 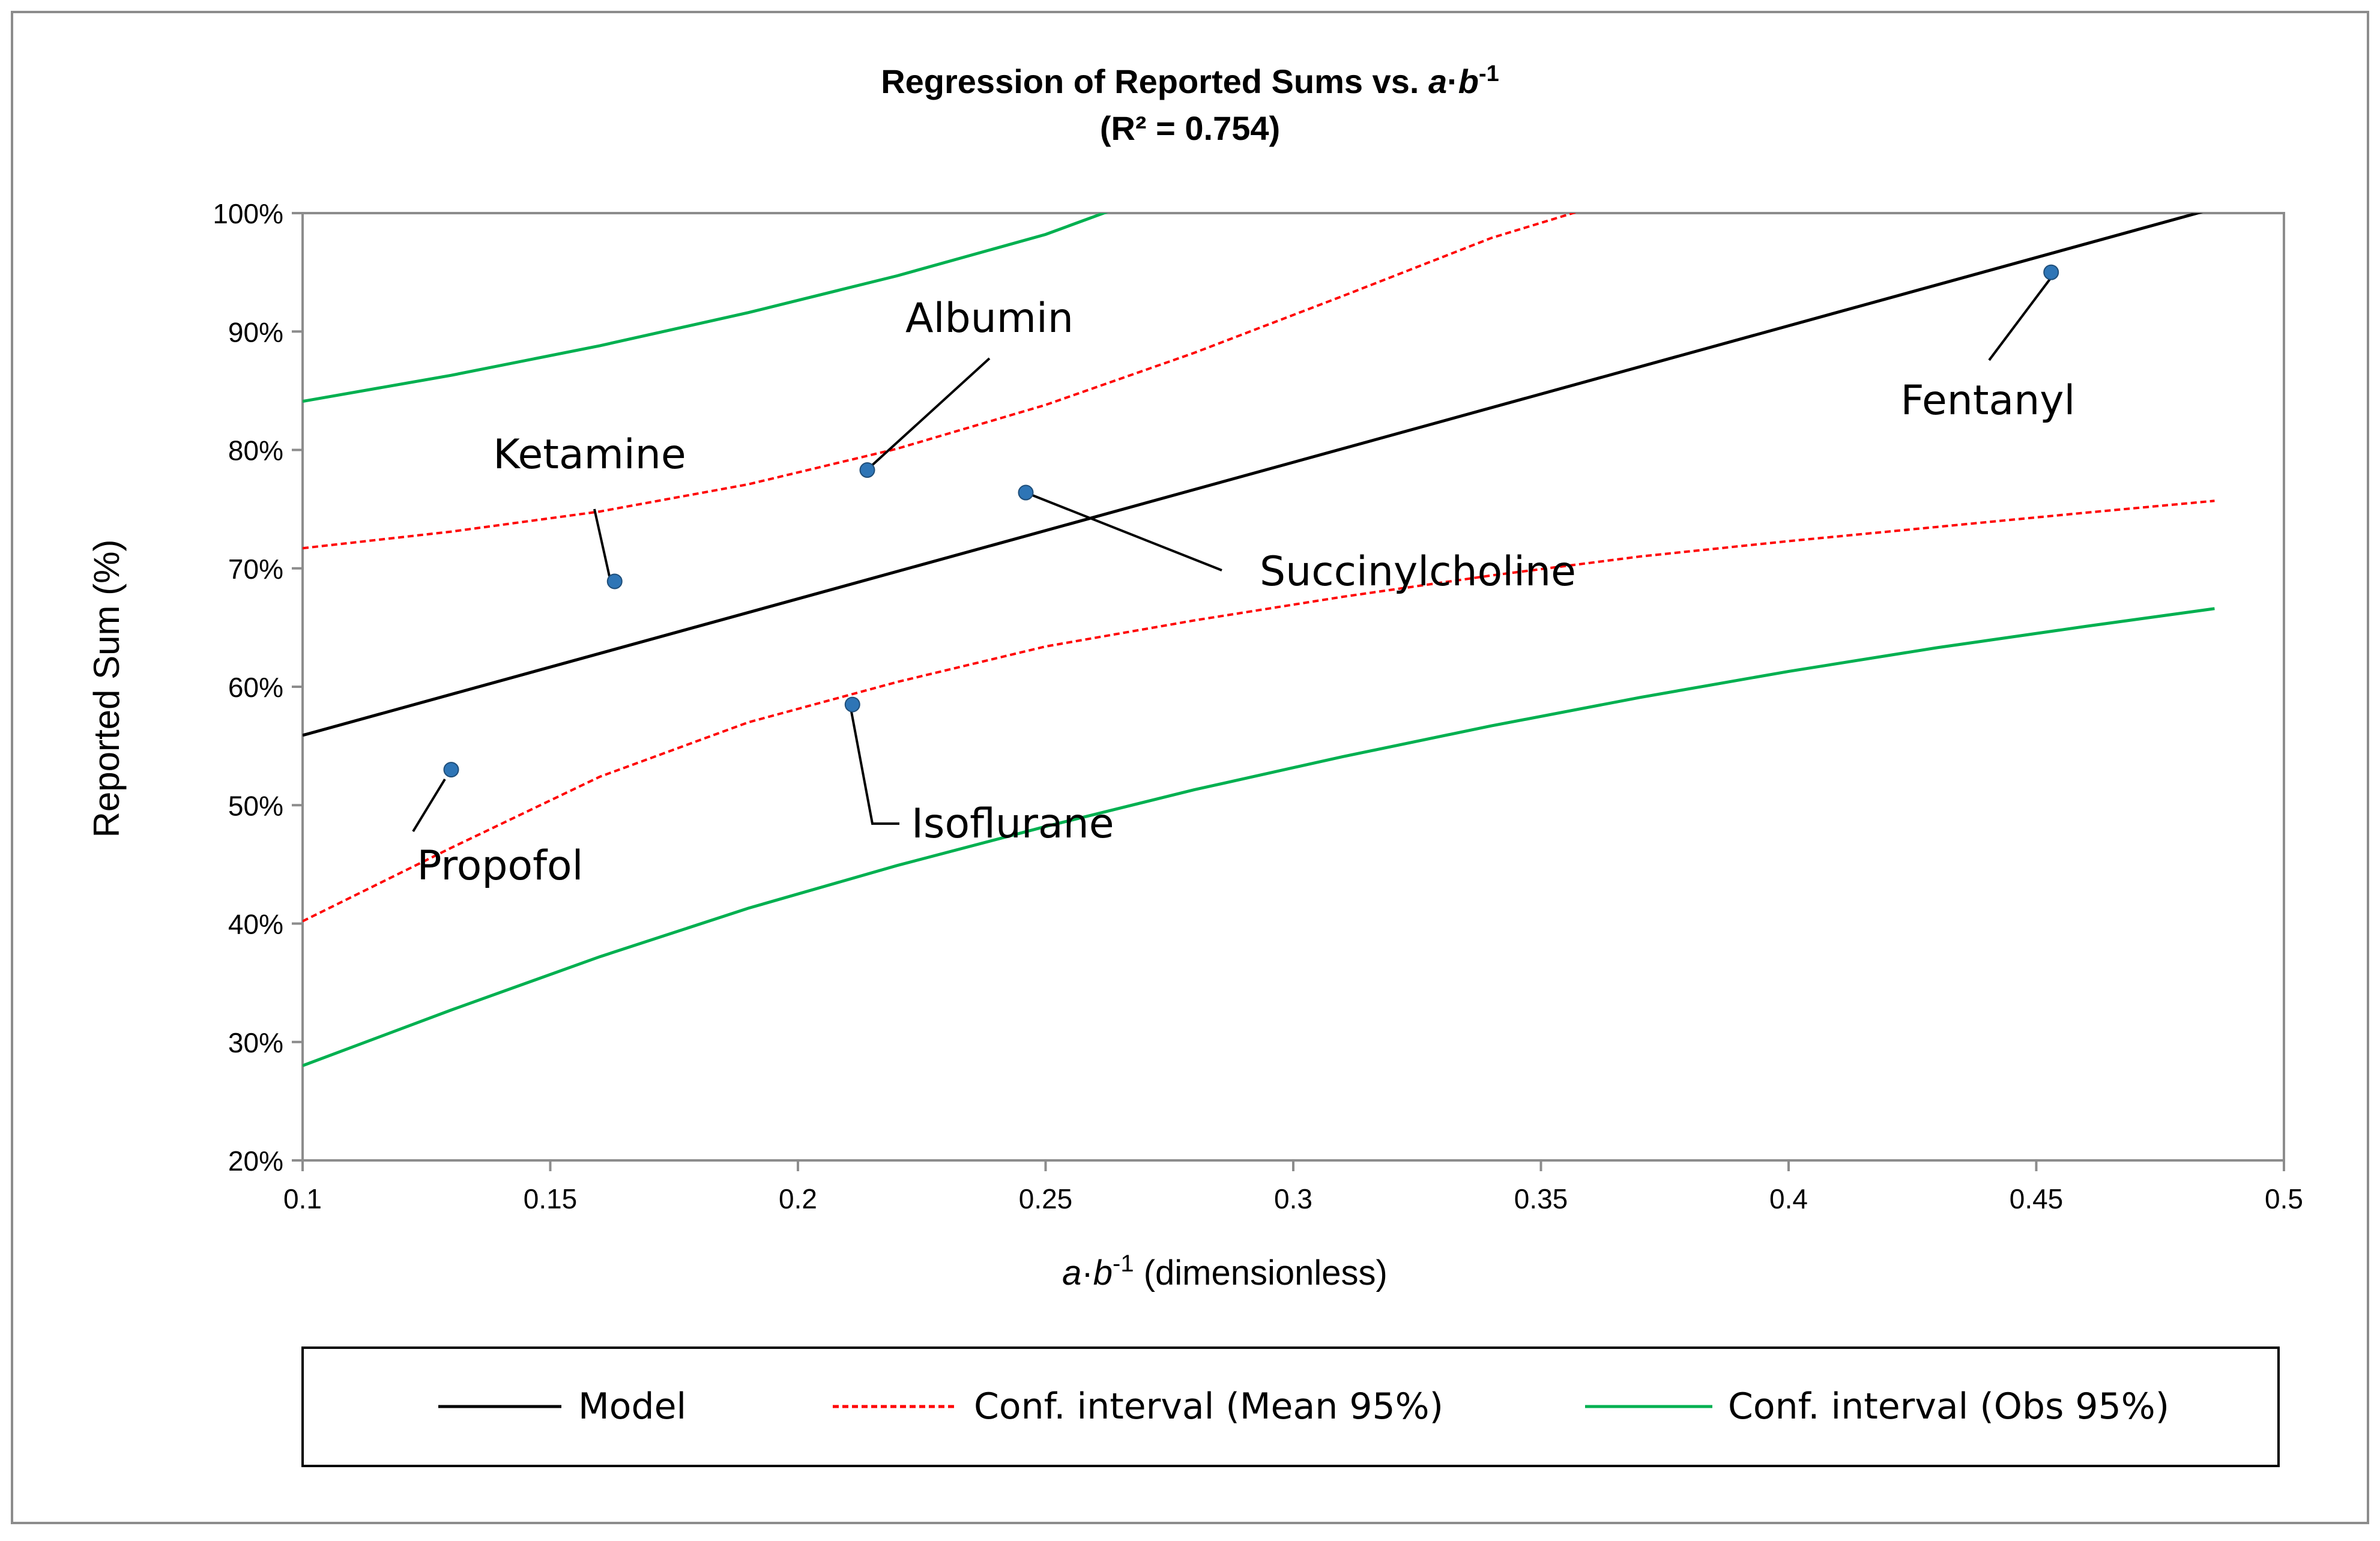 I want to click on x-tick-label: 0.15, so click(x=551, y=1198).